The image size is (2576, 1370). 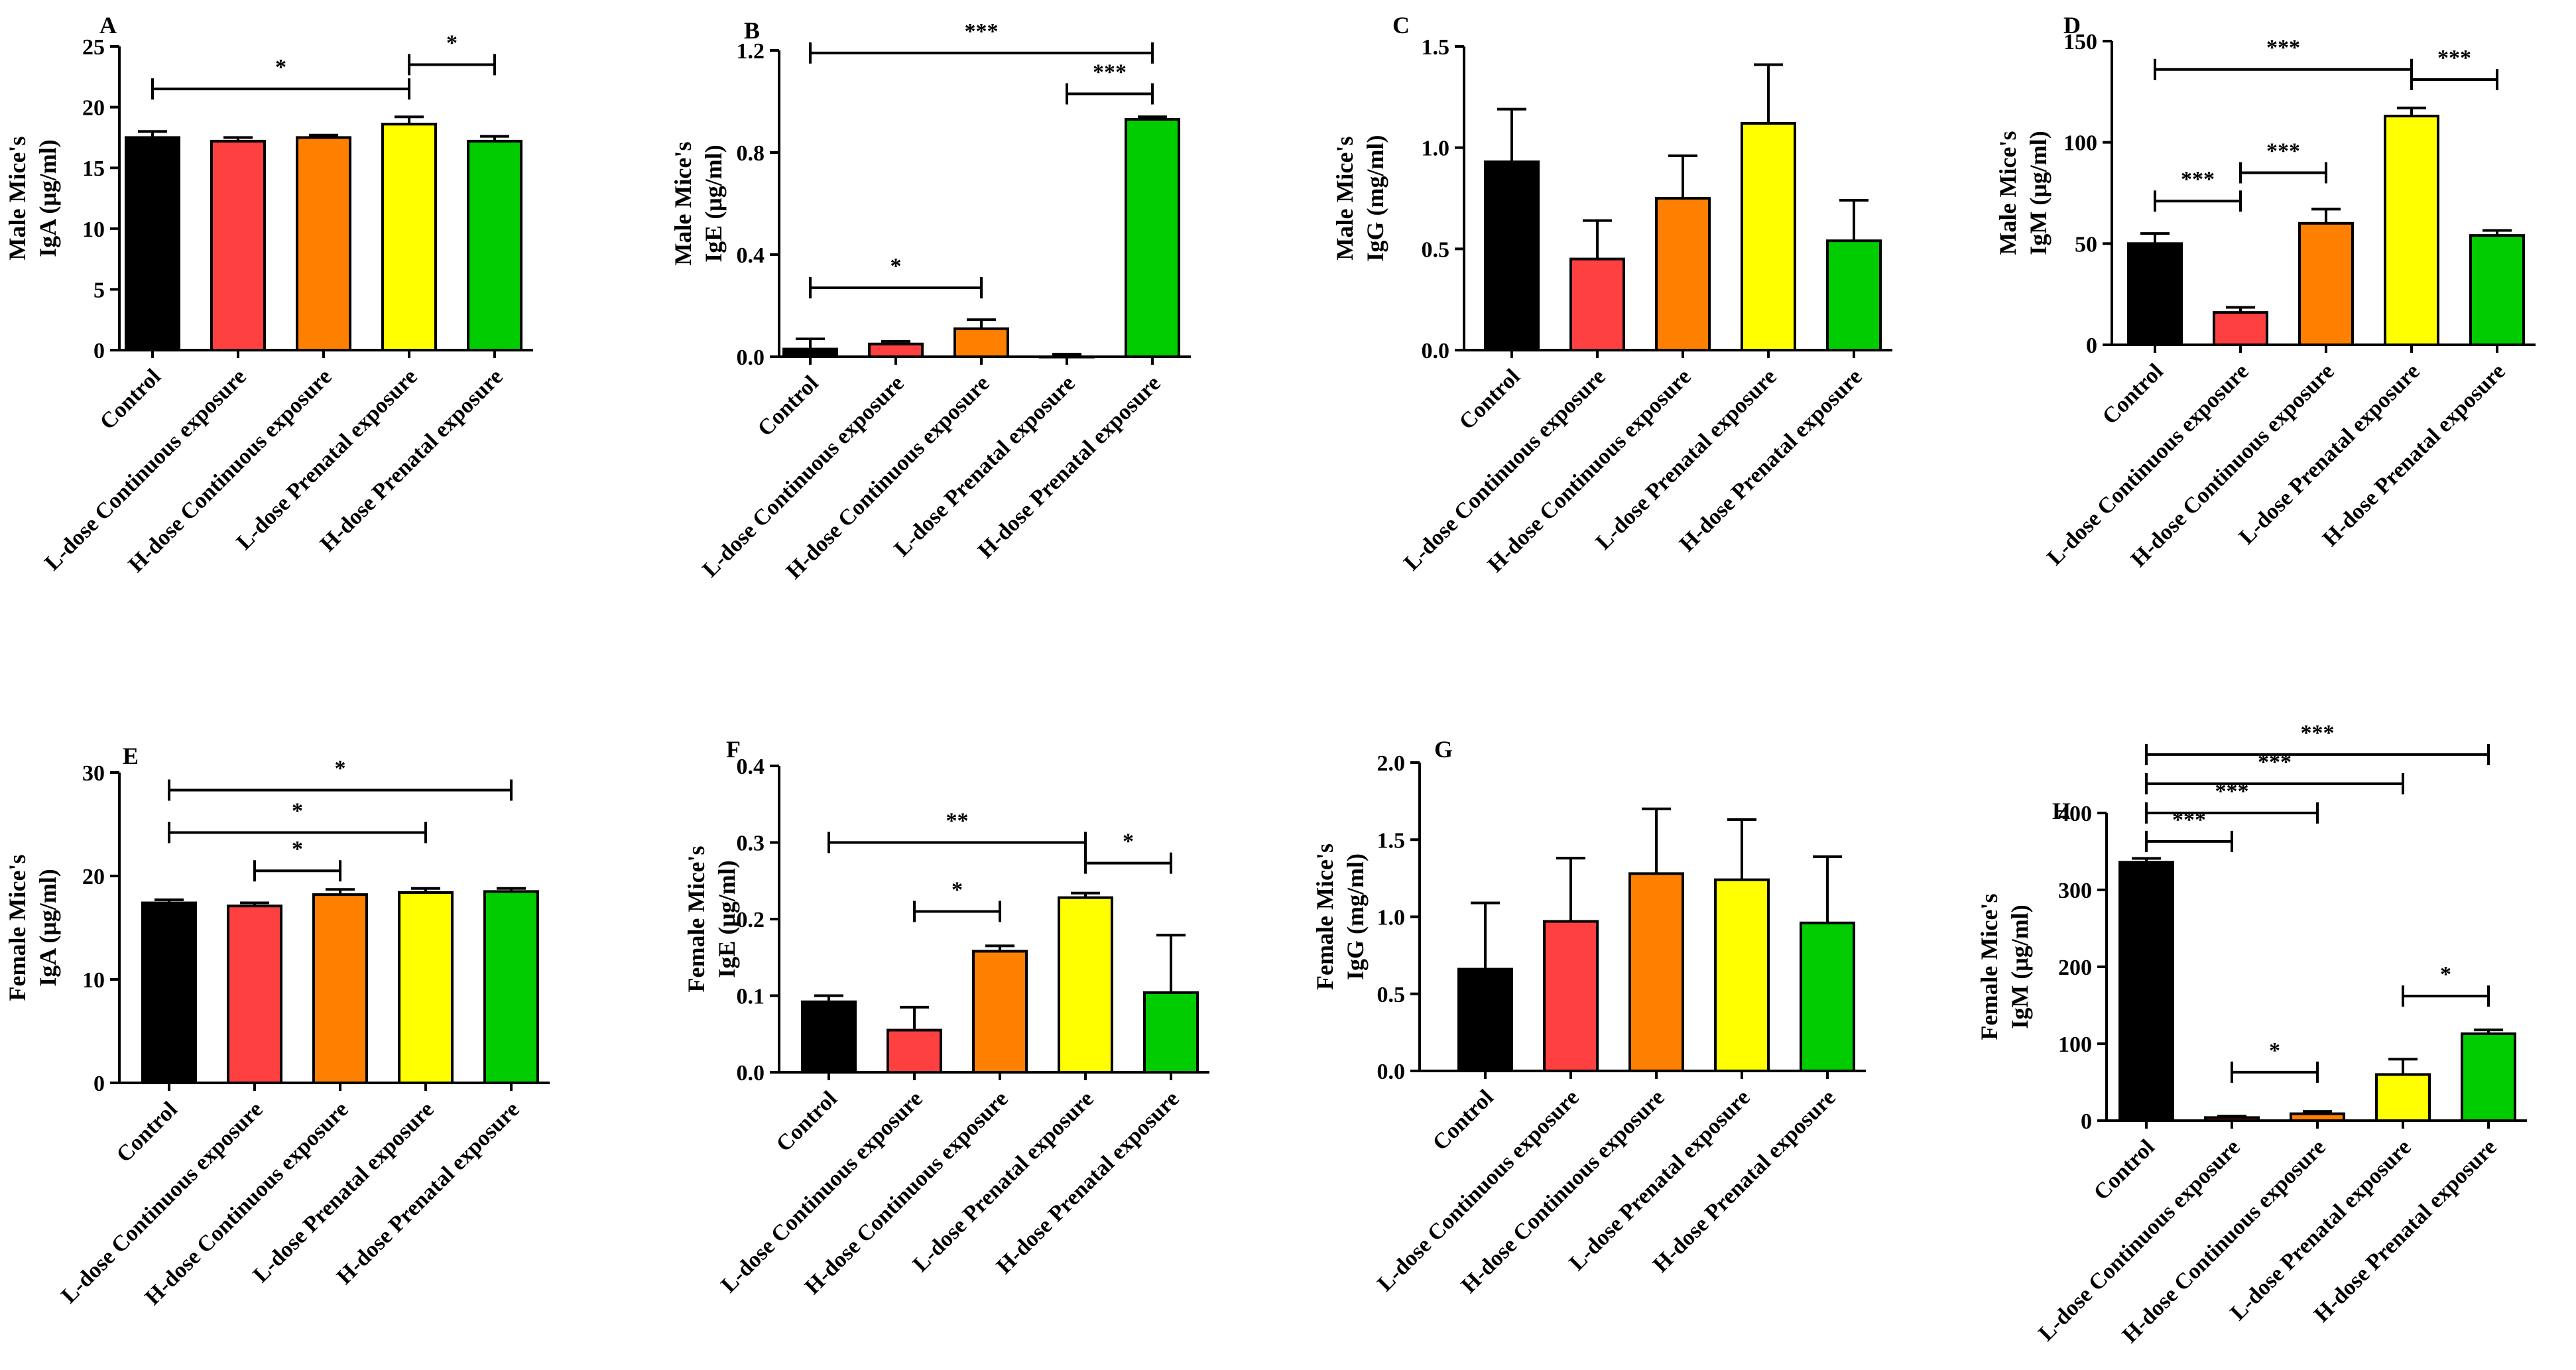 What do you see at coordinates (2004, 967) in the screenshot?
I see `y-axis-label: Female Mice's IgM (μg/ml)` at bounding box center [2004, 967].